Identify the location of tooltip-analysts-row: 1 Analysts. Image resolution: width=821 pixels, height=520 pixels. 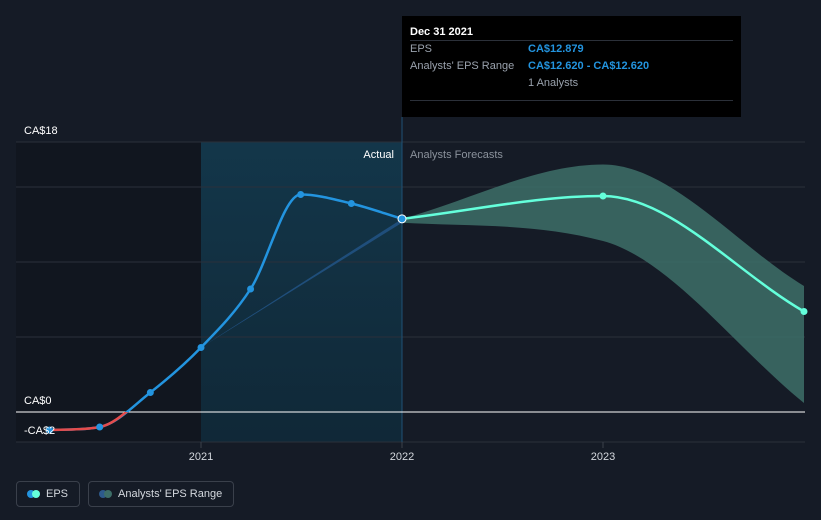
(571, 83).